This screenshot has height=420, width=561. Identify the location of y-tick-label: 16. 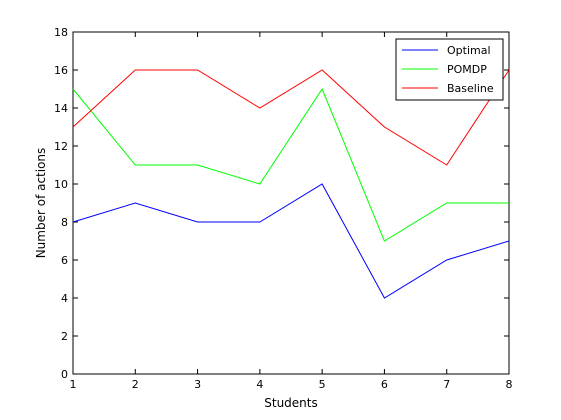
(61, 70).